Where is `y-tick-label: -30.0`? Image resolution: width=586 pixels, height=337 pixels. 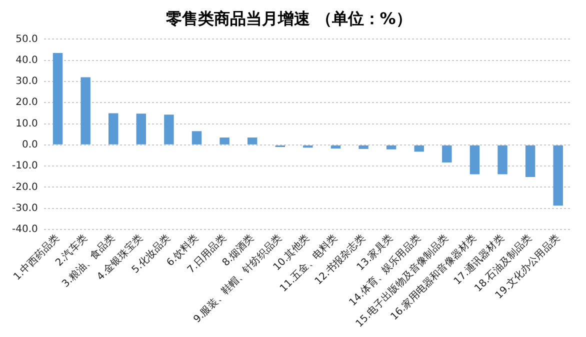 y-tick-label: -30.0 is located at coordinates (25, 208).